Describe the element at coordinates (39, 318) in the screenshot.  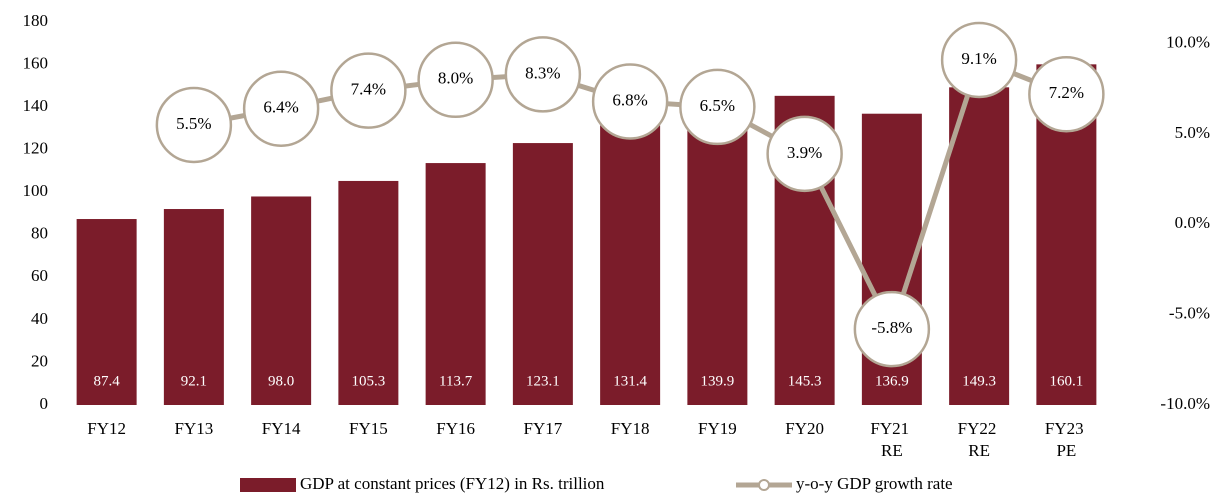
I see `y-tick-label: 40` at that location.